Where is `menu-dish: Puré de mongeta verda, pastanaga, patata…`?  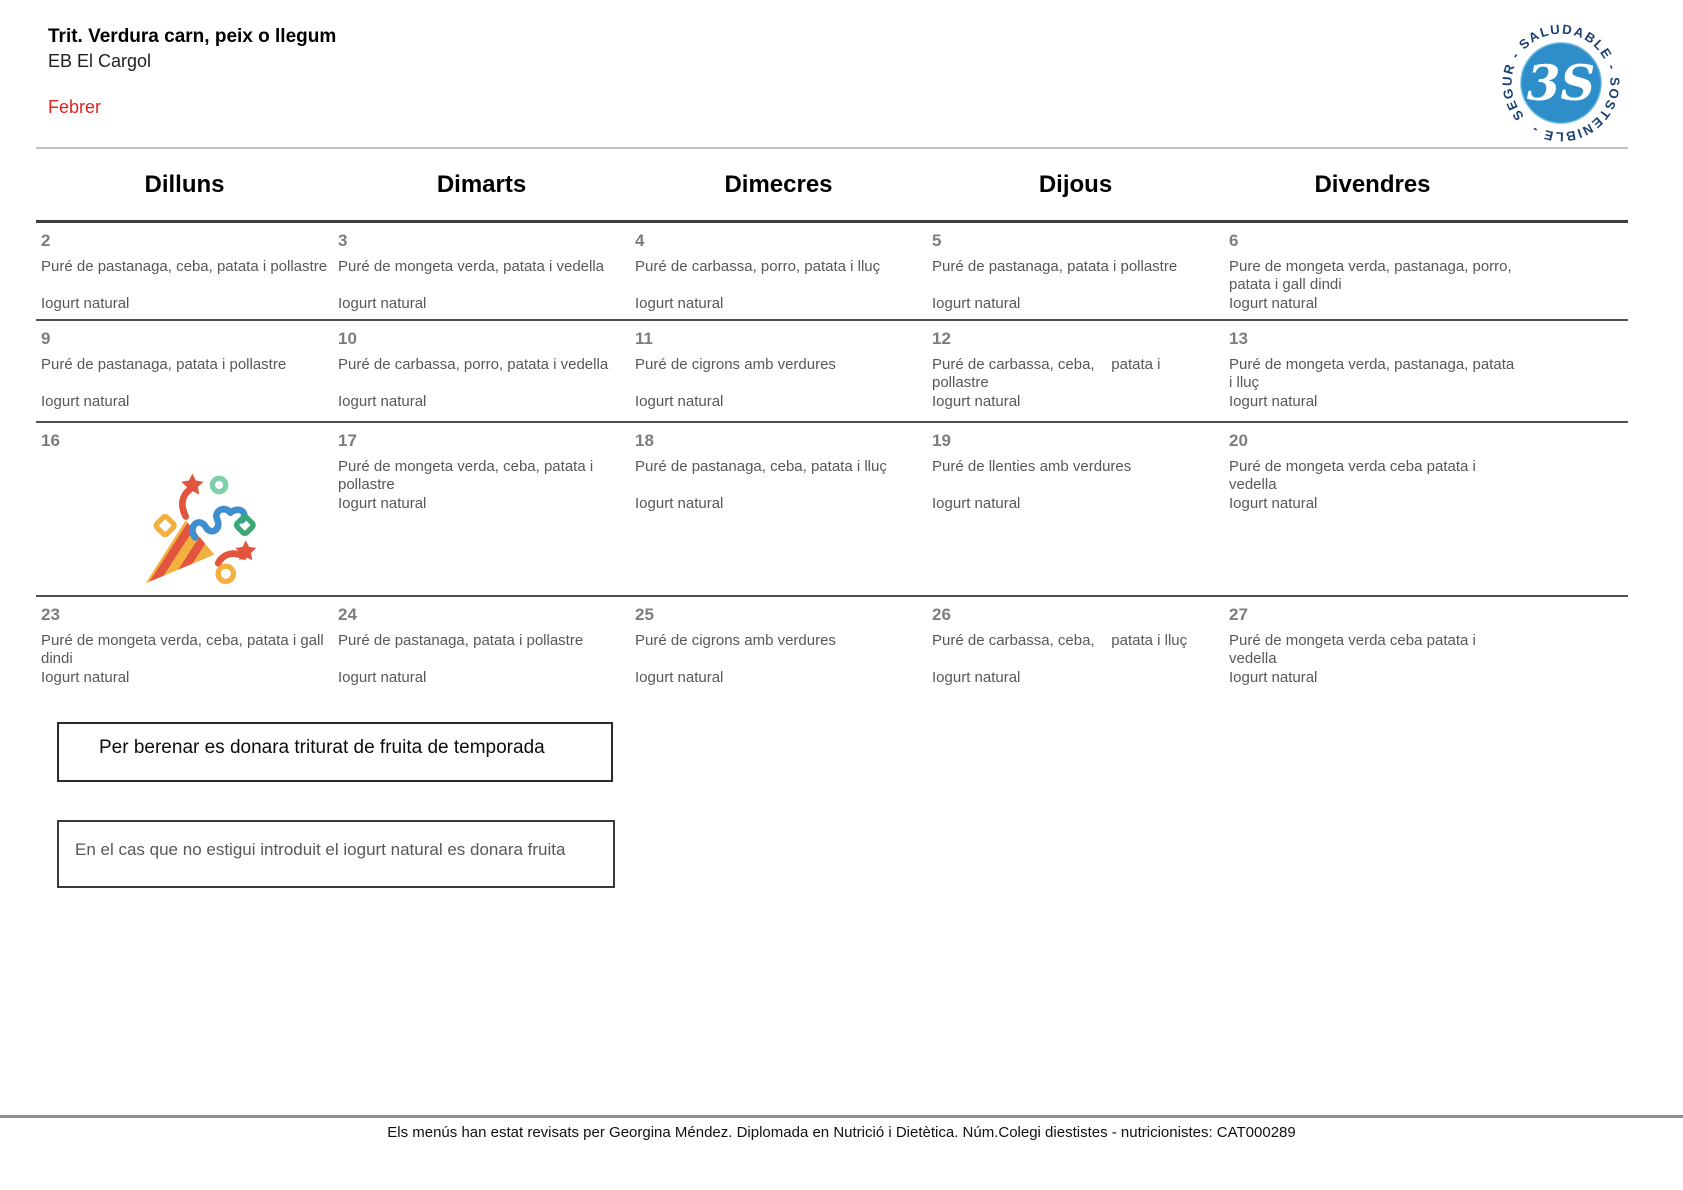
menu-dish: Puré de mongeta verda, pastanaga, patata… is located at coordinates (1374, 373).